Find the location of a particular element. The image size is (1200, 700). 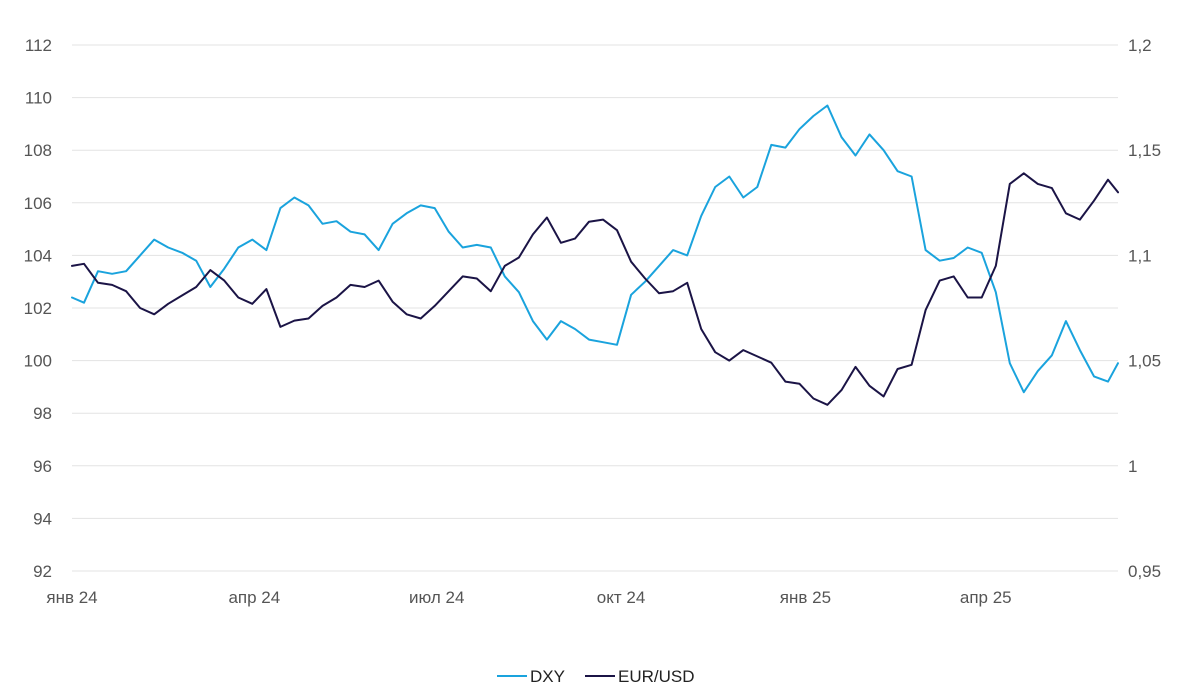

x-axis: янв 24 апр 24 июл 24 окт 24 янв 25 апр 25 is located at coordinates (528, 597).